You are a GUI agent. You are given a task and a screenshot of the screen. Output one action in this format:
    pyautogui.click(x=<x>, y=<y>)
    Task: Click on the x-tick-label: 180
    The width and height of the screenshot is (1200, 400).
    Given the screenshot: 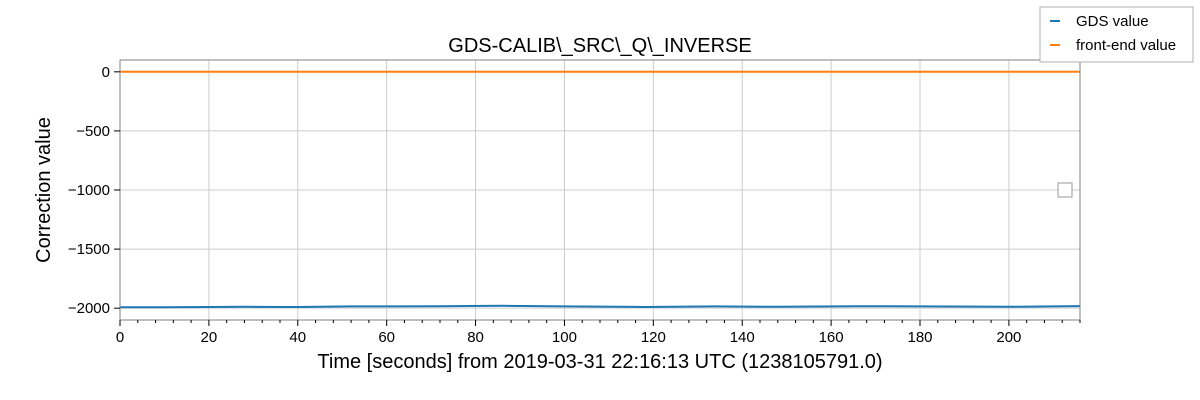 What is the action you would take?
    pyautogui.click(x=919, y=337)
    